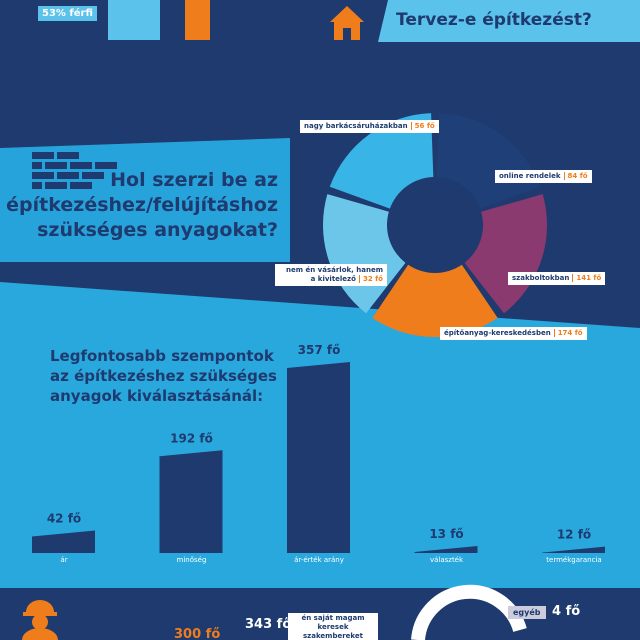  I want to click on count: 84 fő, so click(575, 176).